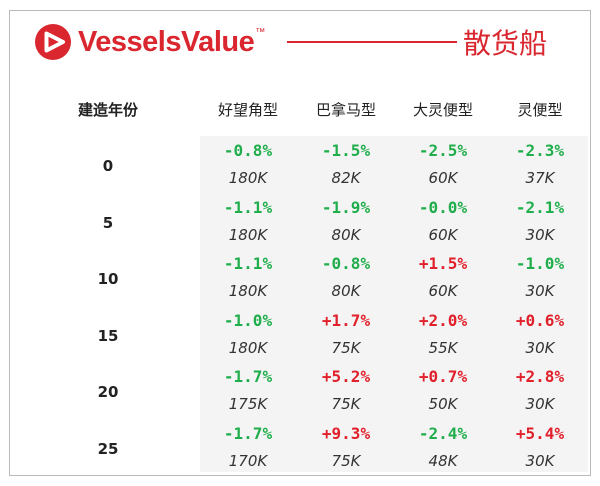  What do you see at coordinates (108, 392) in the screenshot?
I see `build-age-cell: 20` at bounding box center [108, 392].